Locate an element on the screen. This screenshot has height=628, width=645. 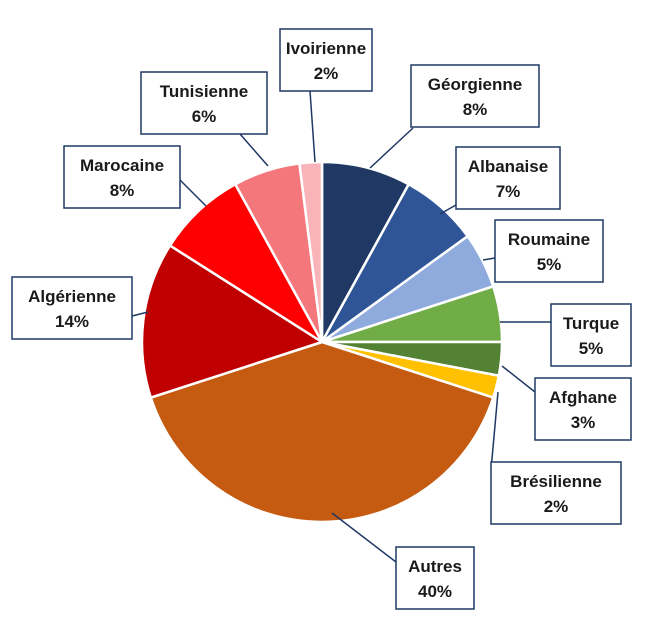
data-label: Ivoirienne 2% is located at coordinates (326, 60).